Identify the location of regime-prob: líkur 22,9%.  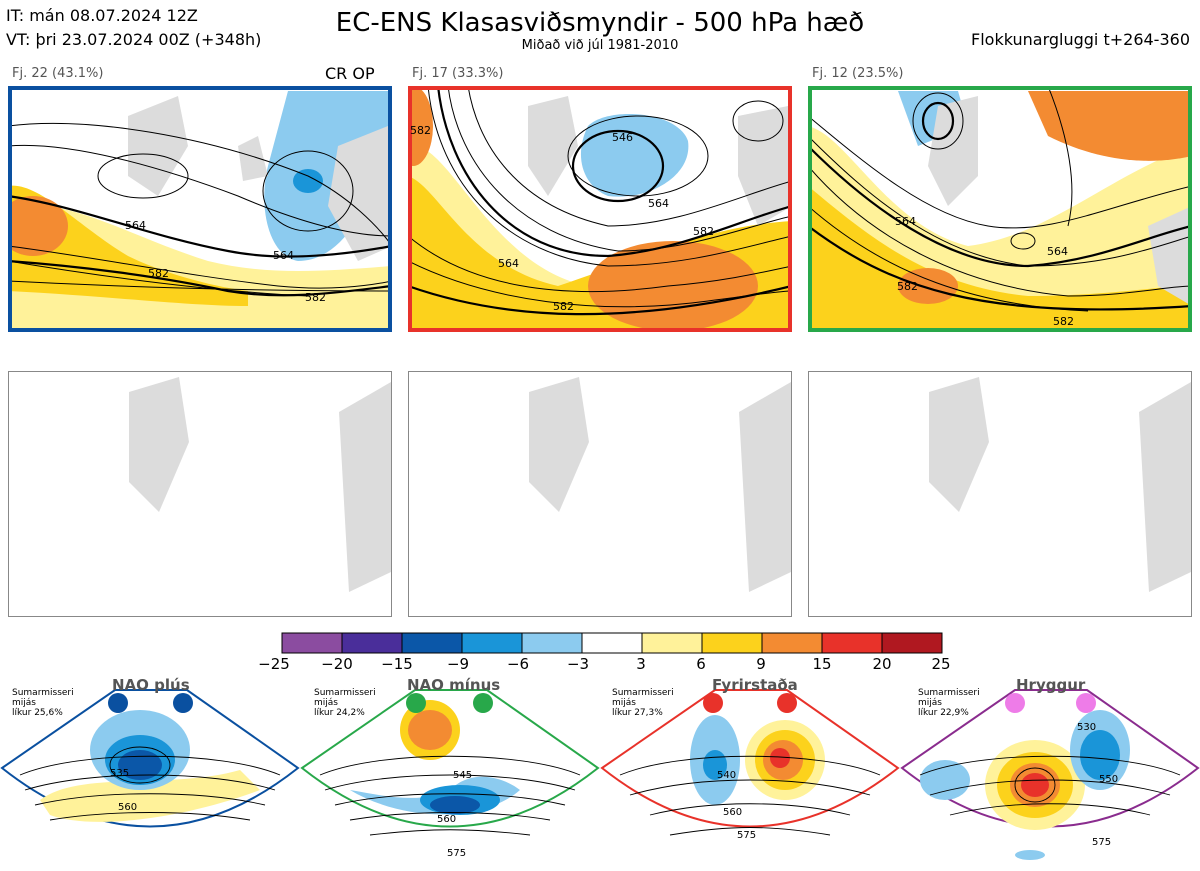
(943, 713).